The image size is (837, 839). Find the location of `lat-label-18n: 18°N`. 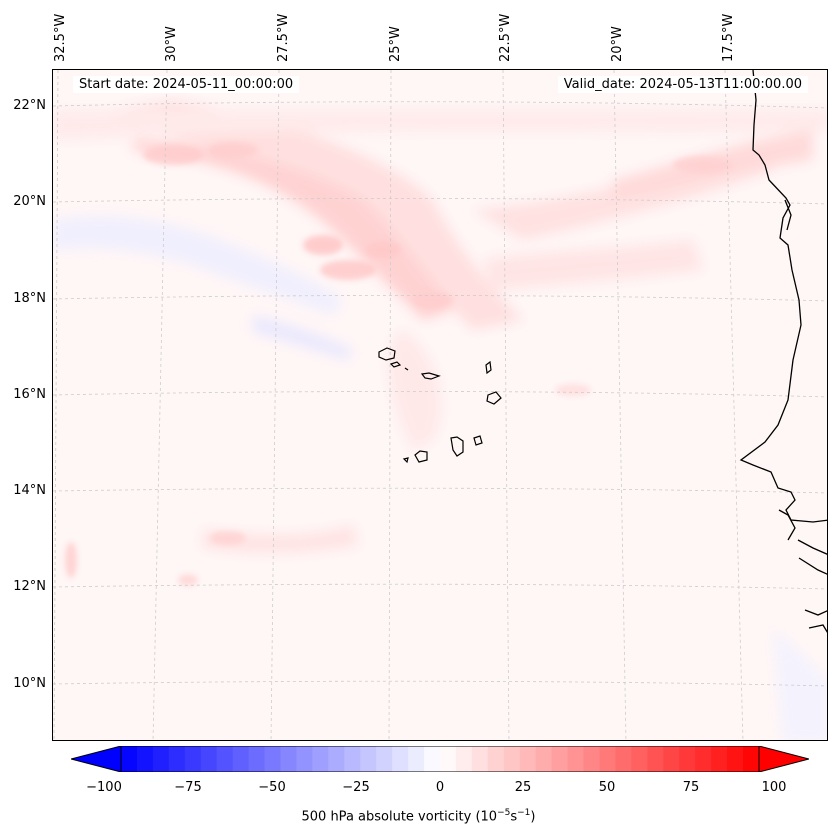

lat-label-18n: 18°N is located at coordinates (29, 298).